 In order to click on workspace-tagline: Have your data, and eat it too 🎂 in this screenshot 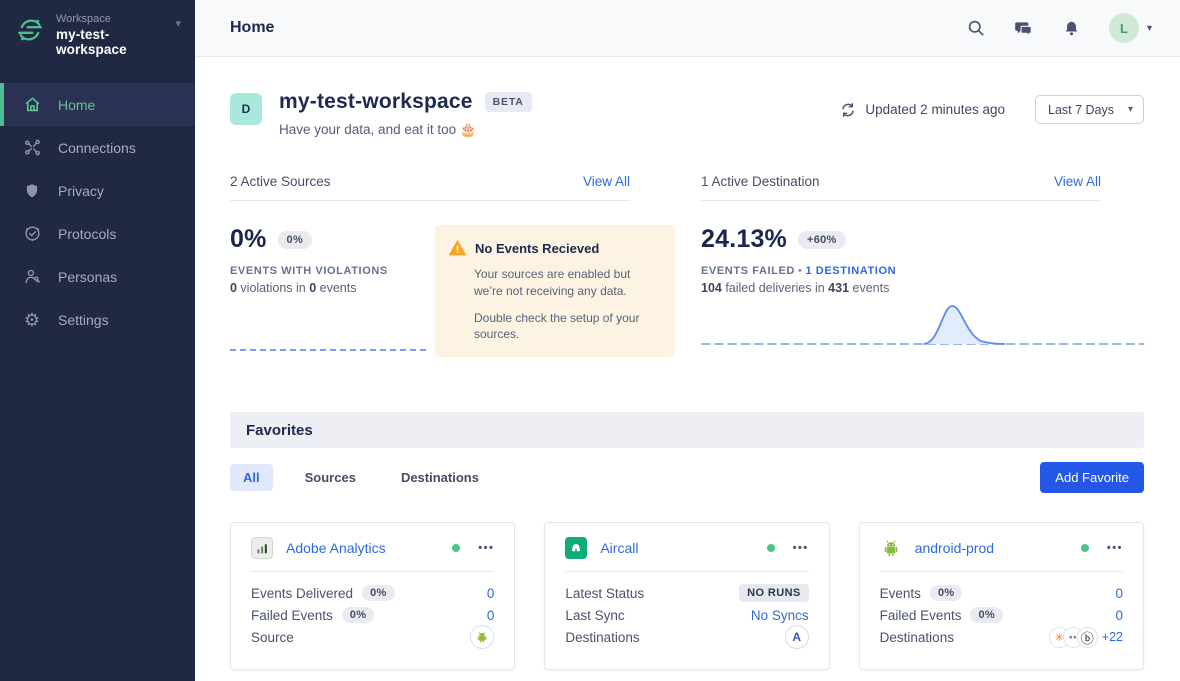, I will do `click(378, 129)`.